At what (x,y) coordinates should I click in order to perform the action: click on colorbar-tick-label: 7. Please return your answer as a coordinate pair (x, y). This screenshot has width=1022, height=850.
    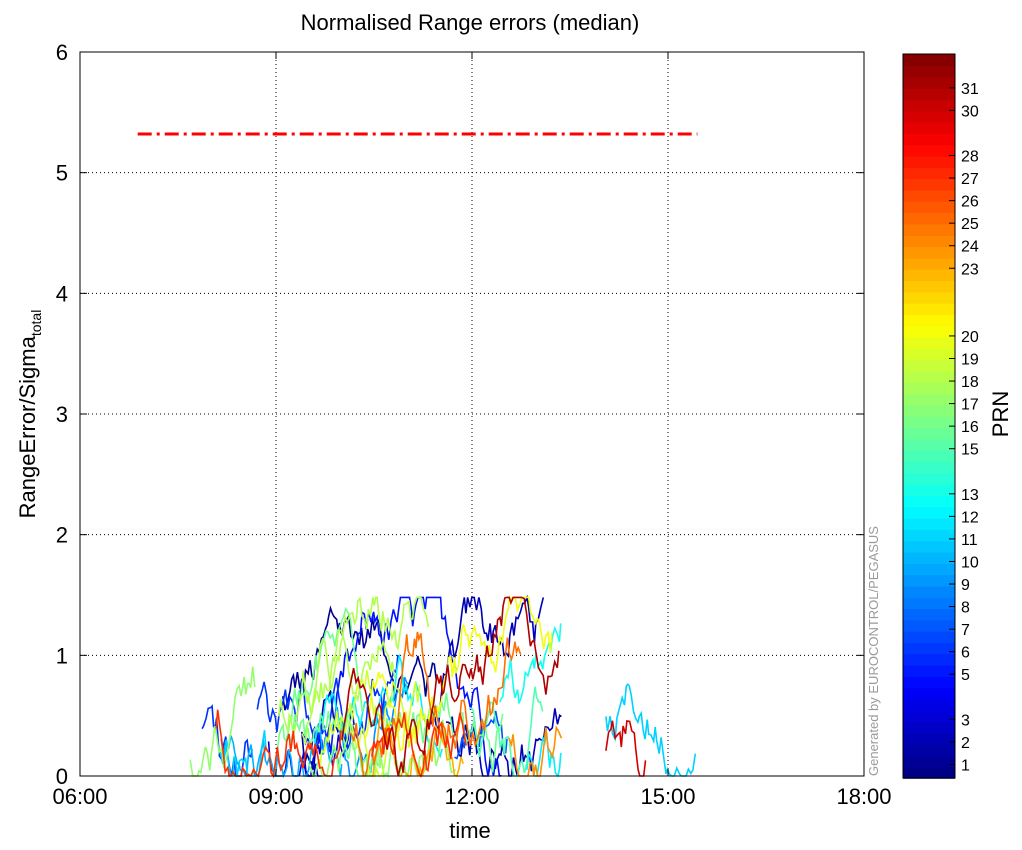
    Looking at the image, I should click on (965, 630).